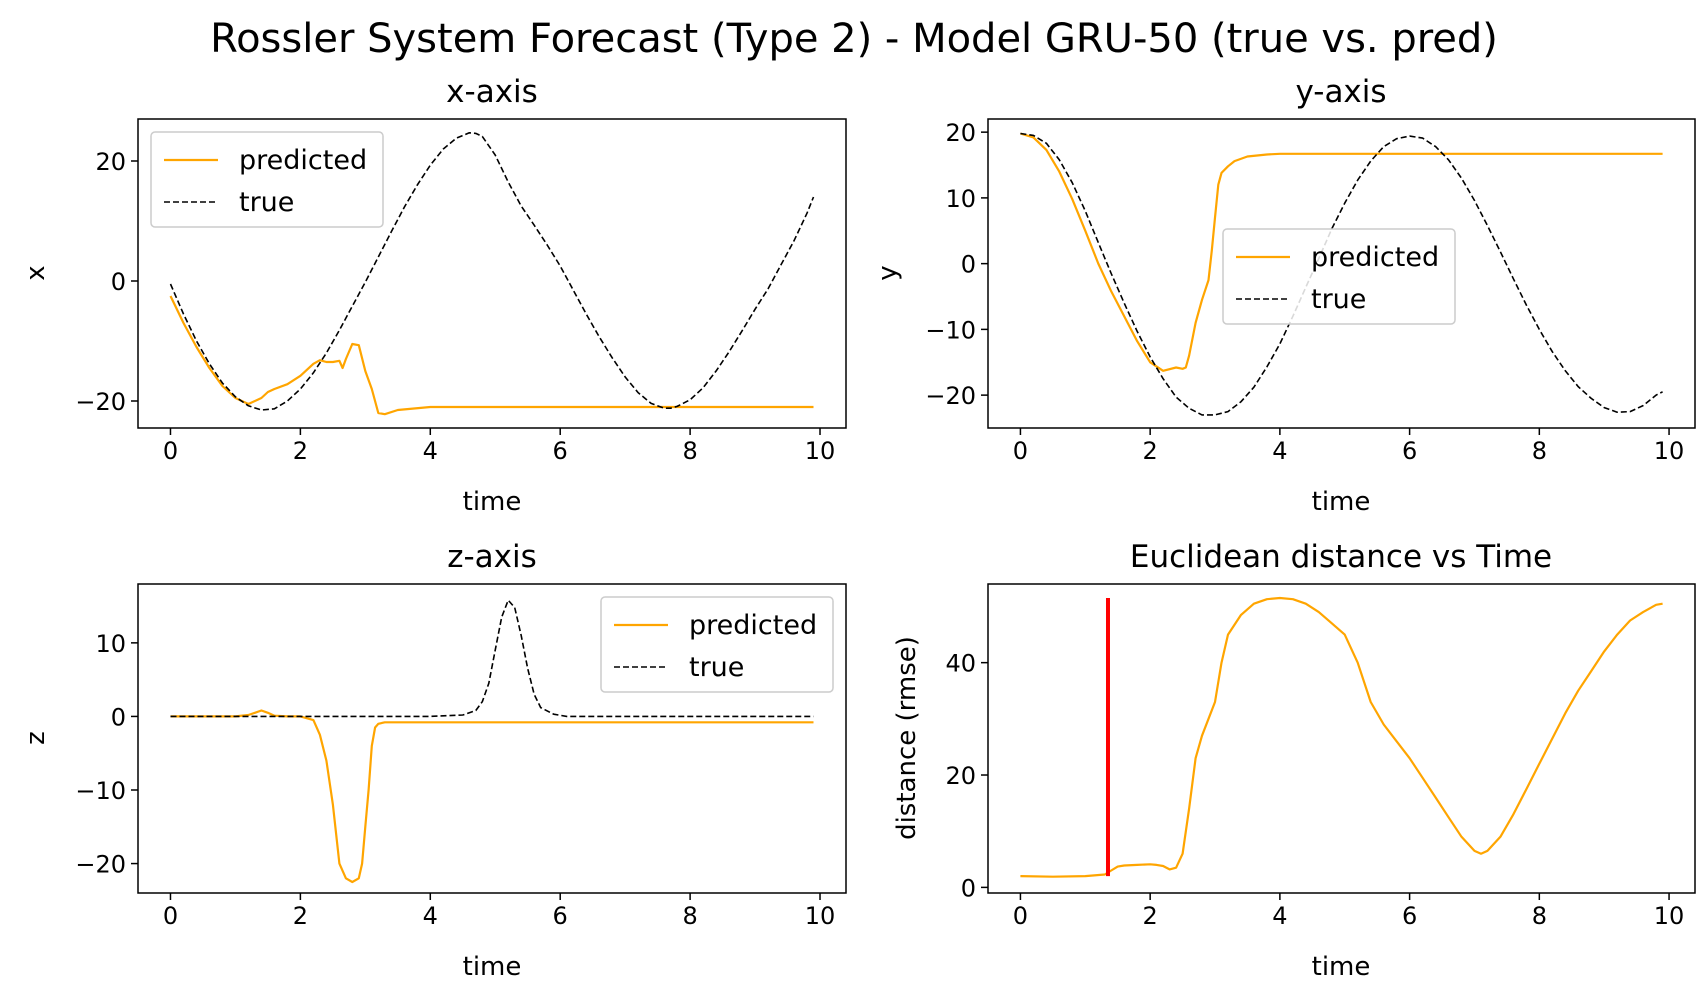 This screenshot has width=1707, height=996. Describe the element at coordinates (960, 664) in the screenshot. I see `y-tick-label: 40` at that location.